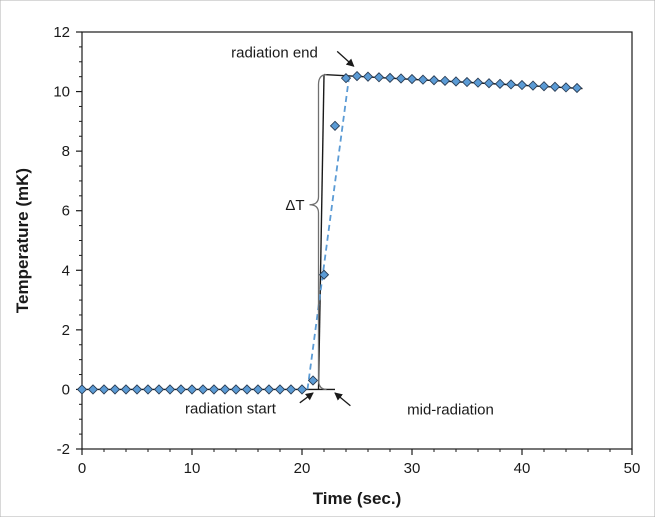 Image resolution: width=655 pixels, height=522 pixels. What do you see at coordinates (342, 399) in the screenshot?
I see `mid-radiation-arrow` at bounding box center [342, 399].